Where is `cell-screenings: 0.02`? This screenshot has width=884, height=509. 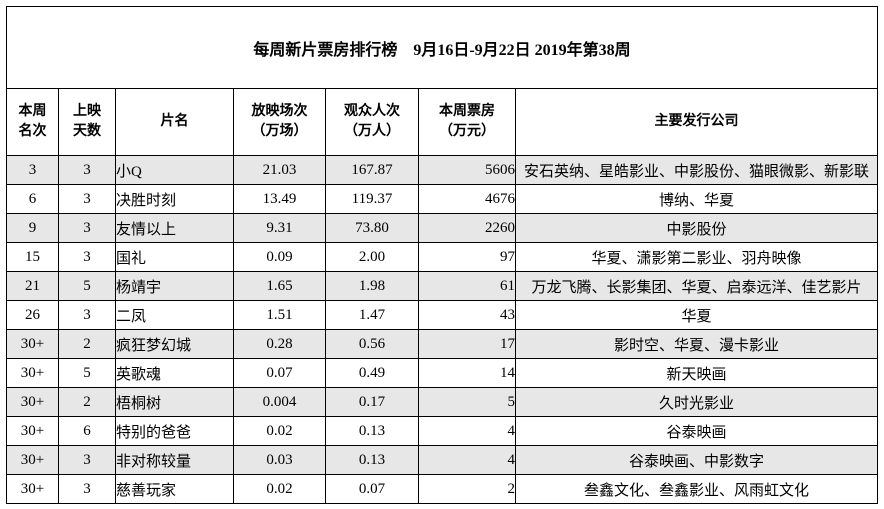 cell-screenings: 0.02 is located at coordinates (279, 431).